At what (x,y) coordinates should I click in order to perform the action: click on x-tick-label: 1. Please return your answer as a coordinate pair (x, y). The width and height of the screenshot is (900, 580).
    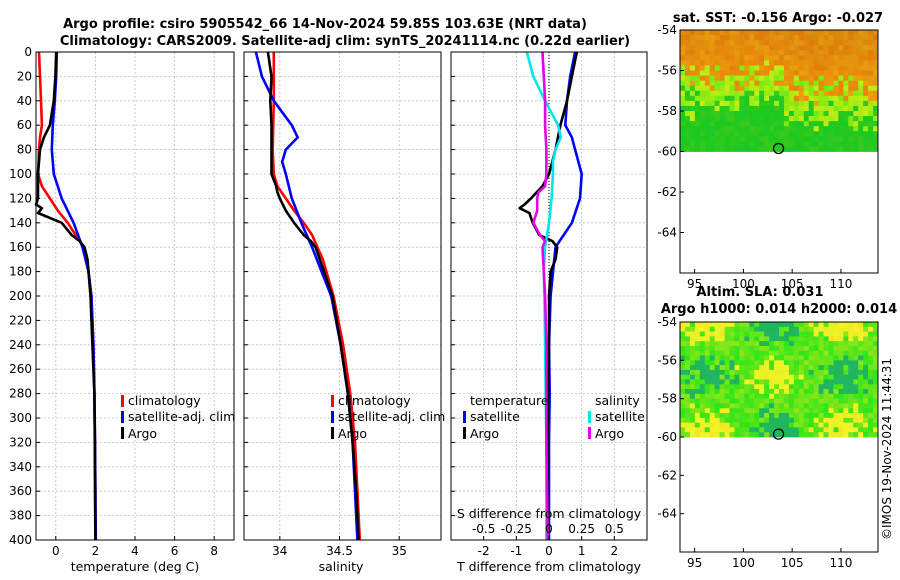
    Looking at the image, I should click on (582, 551).